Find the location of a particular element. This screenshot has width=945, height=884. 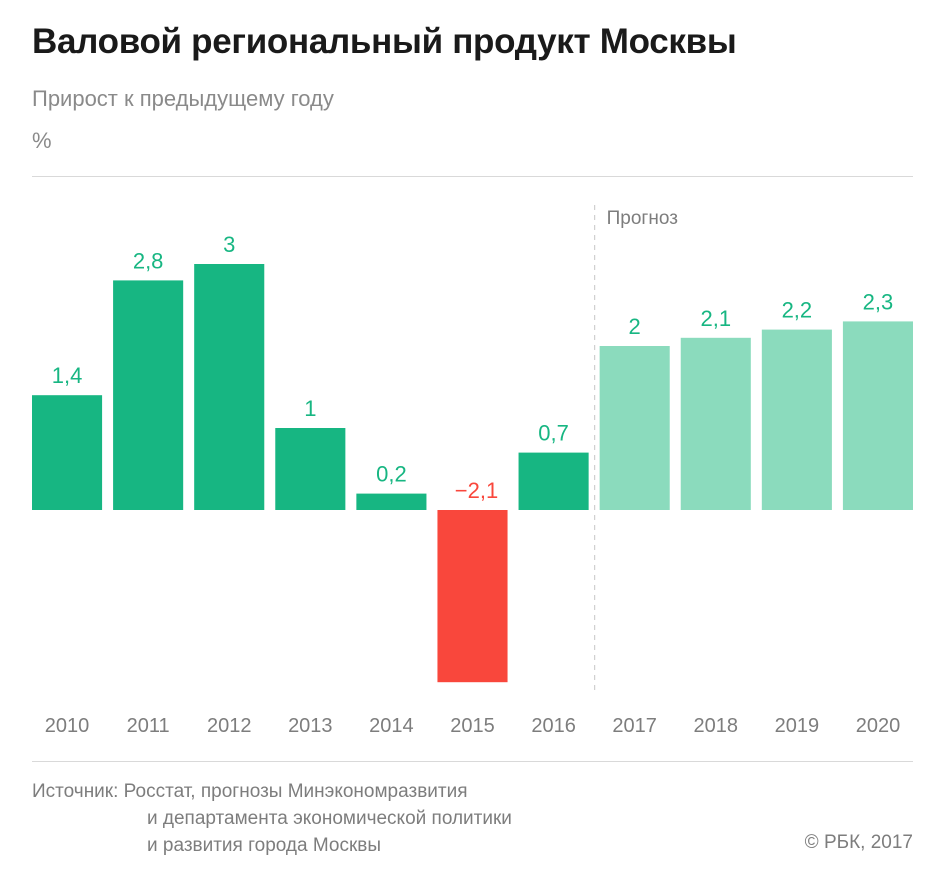

bar-2011 is located at coordinates (148, 395).